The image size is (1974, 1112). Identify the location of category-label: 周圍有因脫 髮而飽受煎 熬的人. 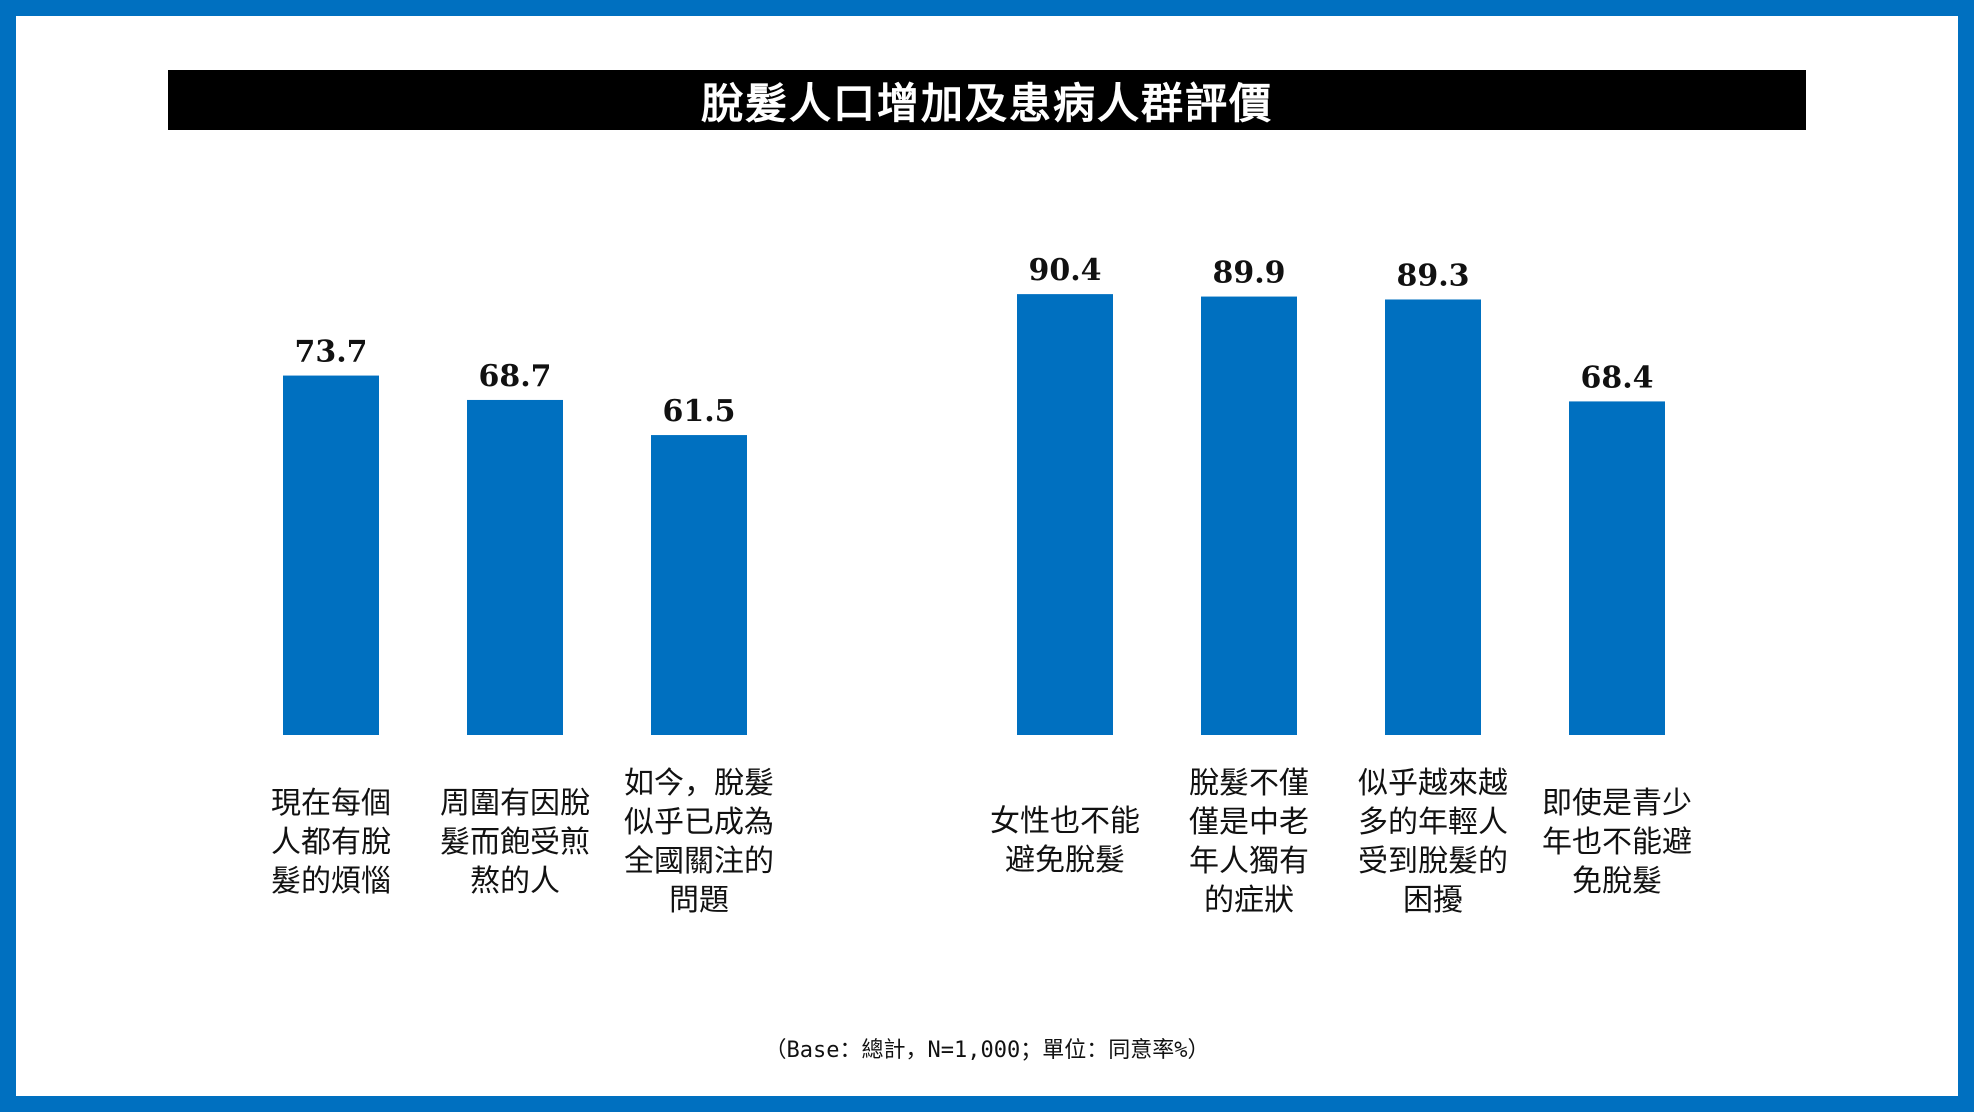
(515, 842).